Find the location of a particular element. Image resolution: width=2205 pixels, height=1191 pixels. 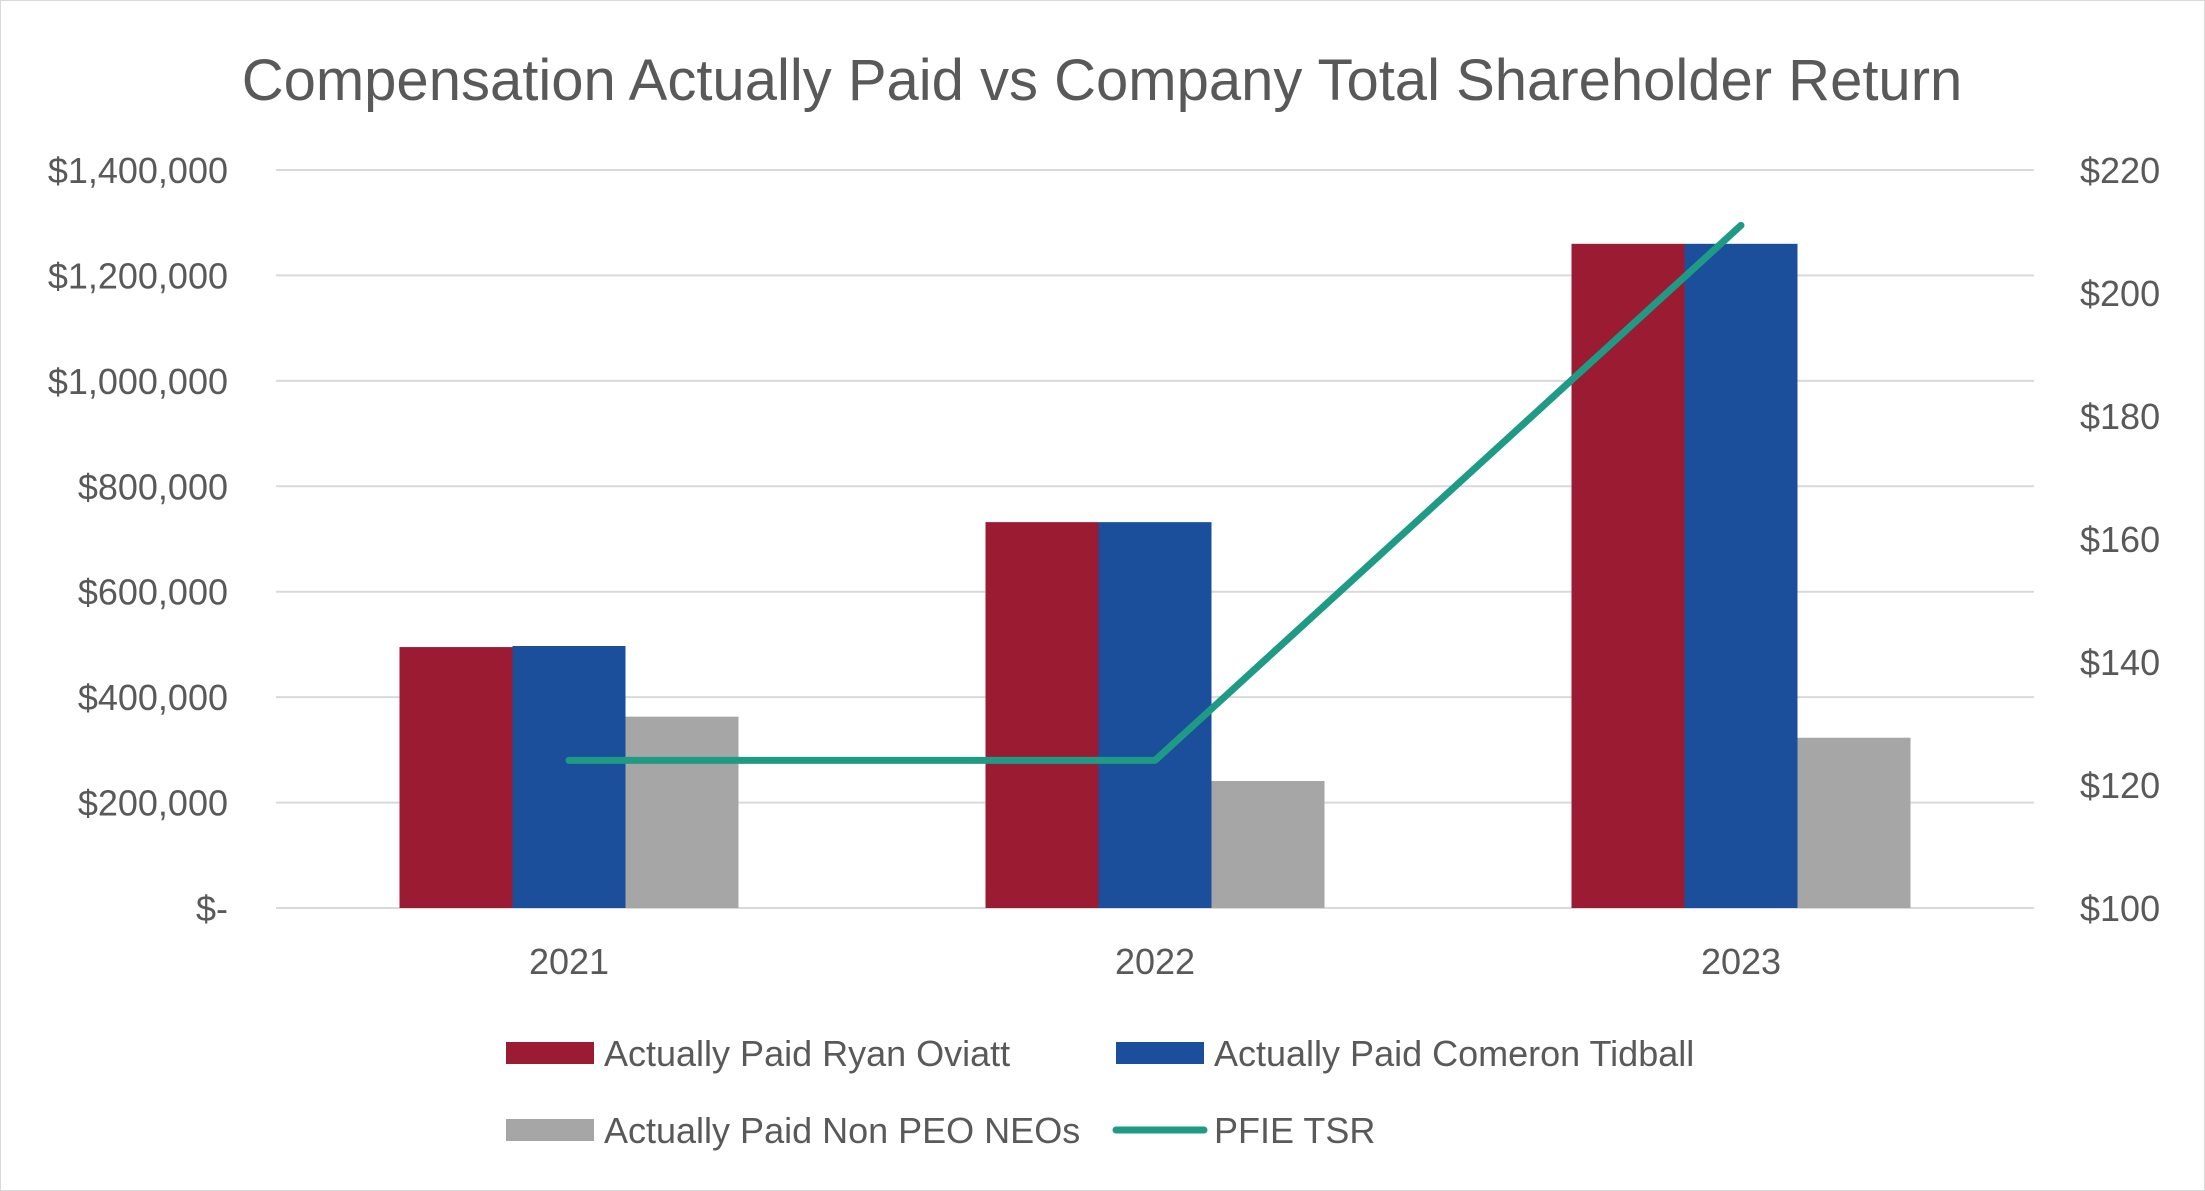

left-tick-label: $200,000 is located at coordinates (153, 803).